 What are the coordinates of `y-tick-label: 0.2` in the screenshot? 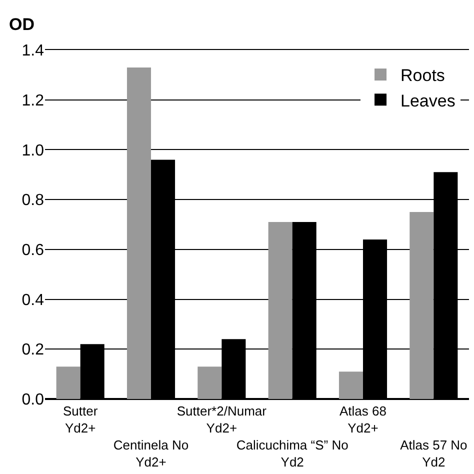 It's located at (33, 350).